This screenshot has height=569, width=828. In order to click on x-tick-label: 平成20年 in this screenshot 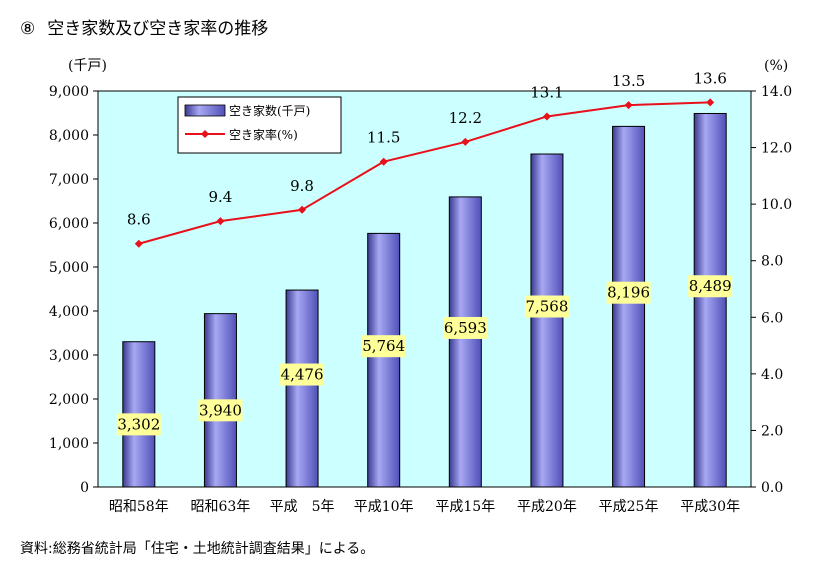, I will do `click(547, 507)`.